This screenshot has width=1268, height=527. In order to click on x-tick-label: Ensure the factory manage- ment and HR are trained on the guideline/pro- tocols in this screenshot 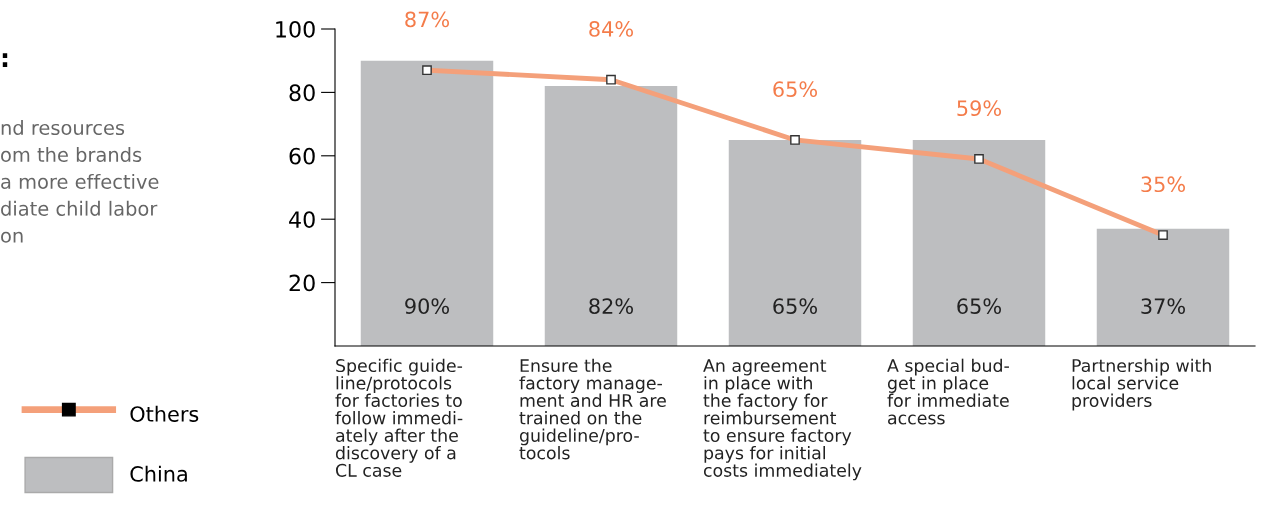, I will do `click(592, 409)`.